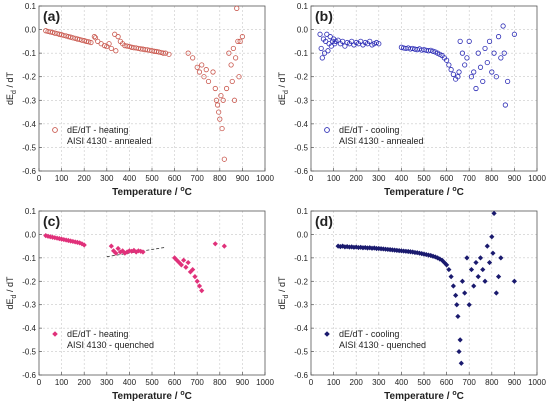 This screenshot has height=412, width=550. Describe the element at coordinates (175, 382) in the screenshot. I see `x-tick-label: 600` at that location.